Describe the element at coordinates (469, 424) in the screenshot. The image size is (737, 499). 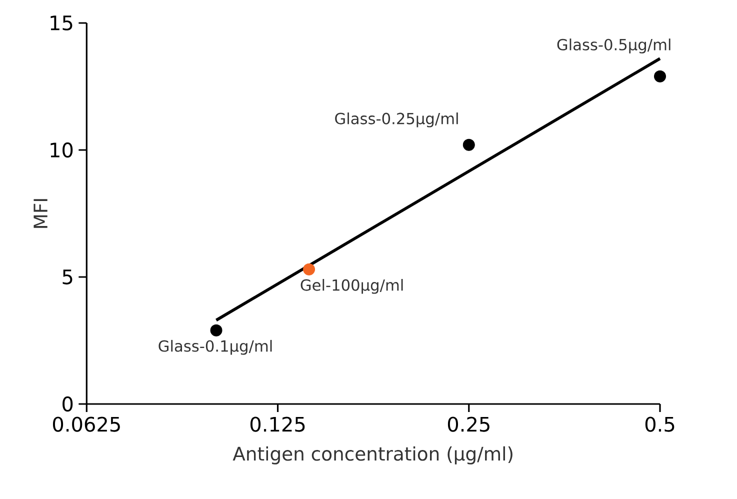
I see `x-tick-label: 0.25` at that location.